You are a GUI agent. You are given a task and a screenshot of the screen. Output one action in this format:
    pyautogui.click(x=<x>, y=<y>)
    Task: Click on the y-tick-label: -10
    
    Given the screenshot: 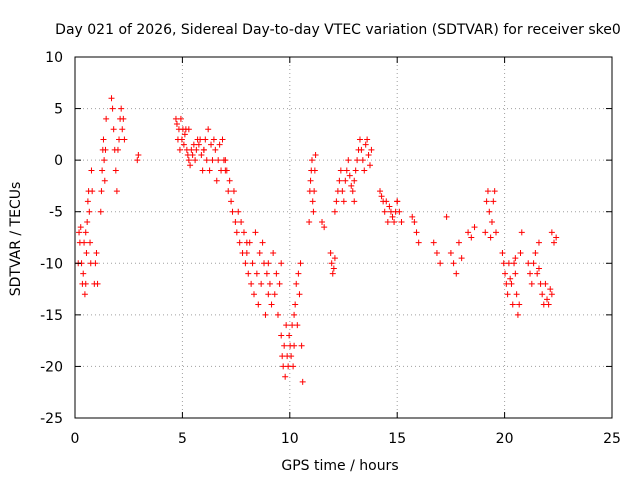 What is the action you would take?
    pyautogui.click(x=51, y=264)
    